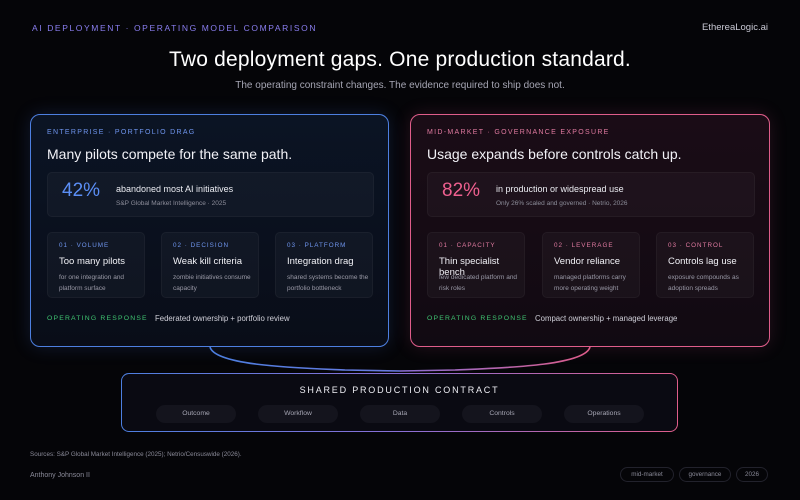  What do you see at coordinates (399, 390) in the screenshot?
I see `contract-title: SHARED PRODUCTION CONTRACT` at bounding box center [399, 390].